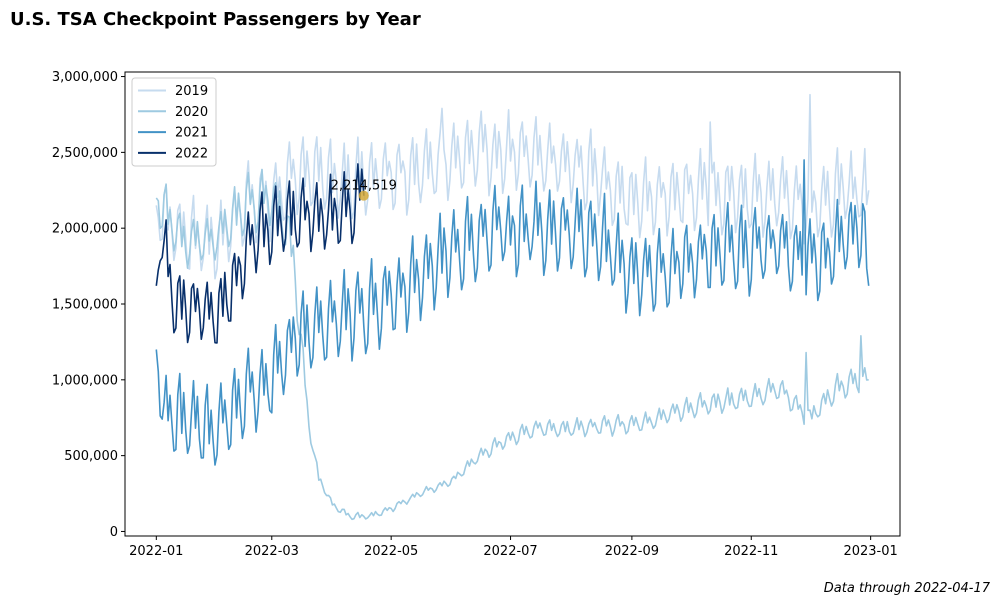  Describe the element at coordinates (85, 380) in the screenshot. I see `y-tick-label: 1,000,000` at that location.